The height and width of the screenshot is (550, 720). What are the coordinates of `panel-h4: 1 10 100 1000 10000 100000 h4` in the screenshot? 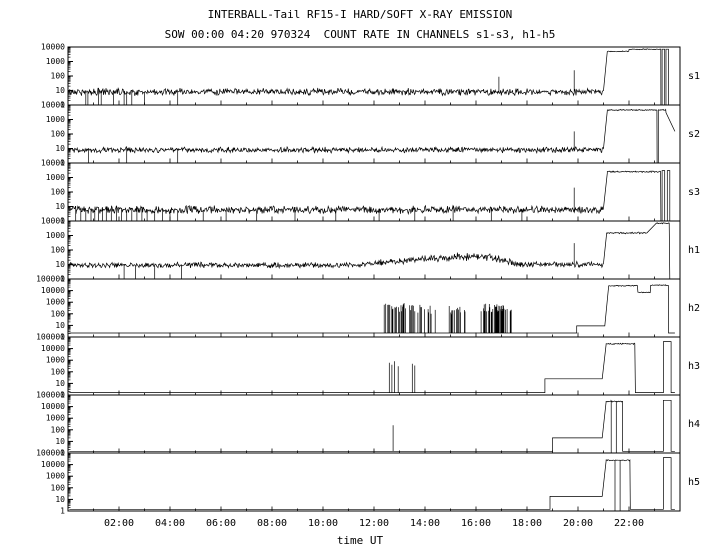 It's located at (368, 424).